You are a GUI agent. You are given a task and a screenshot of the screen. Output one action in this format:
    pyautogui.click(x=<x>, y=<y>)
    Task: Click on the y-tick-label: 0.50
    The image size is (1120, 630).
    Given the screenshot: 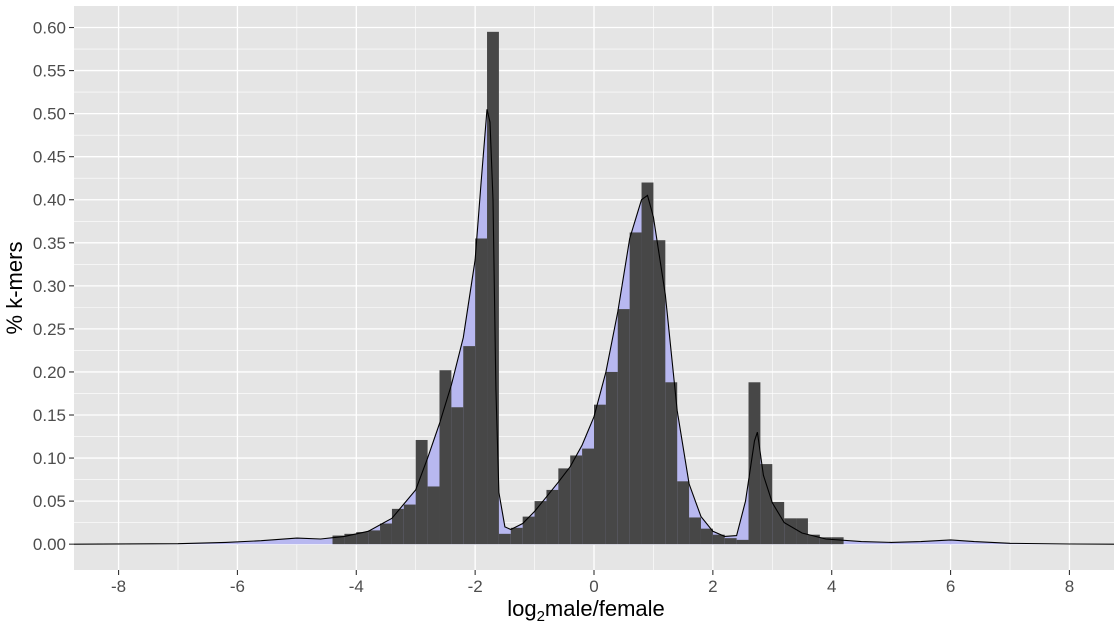 What is the action you would take?
    pyautogui.click(x=49, y=114)
    